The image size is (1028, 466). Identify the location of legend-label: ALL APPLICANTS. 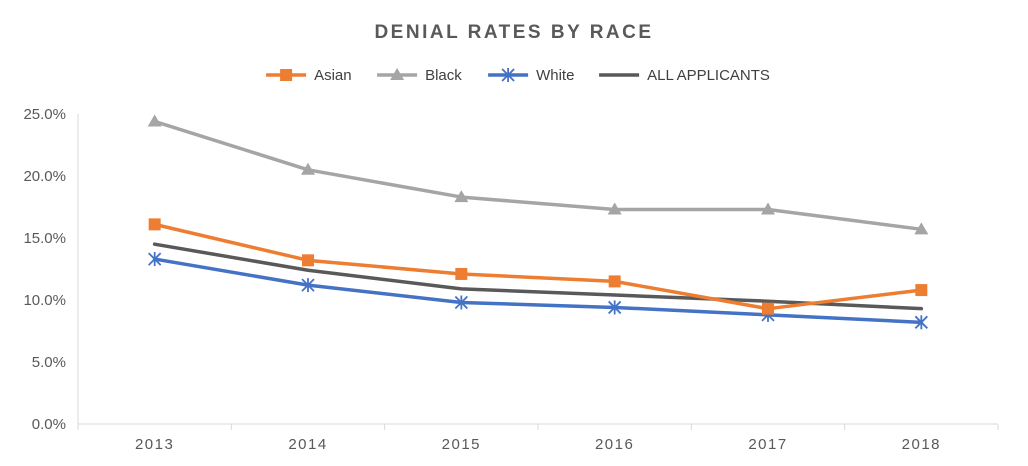
(708, 75).